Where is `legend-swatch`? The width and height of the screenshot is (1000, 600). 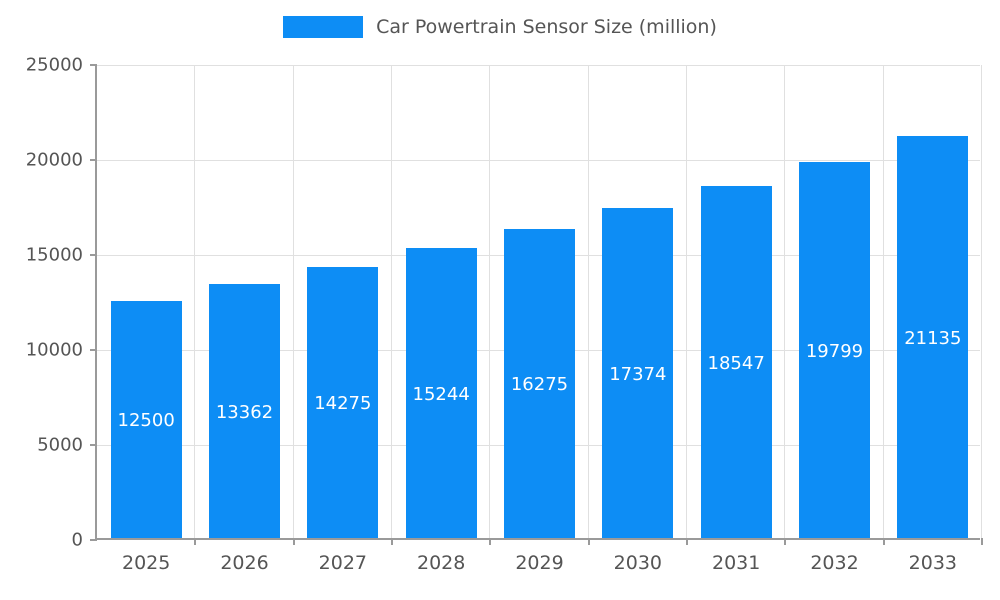
legend-swatch is located at coordinates (323, 27).